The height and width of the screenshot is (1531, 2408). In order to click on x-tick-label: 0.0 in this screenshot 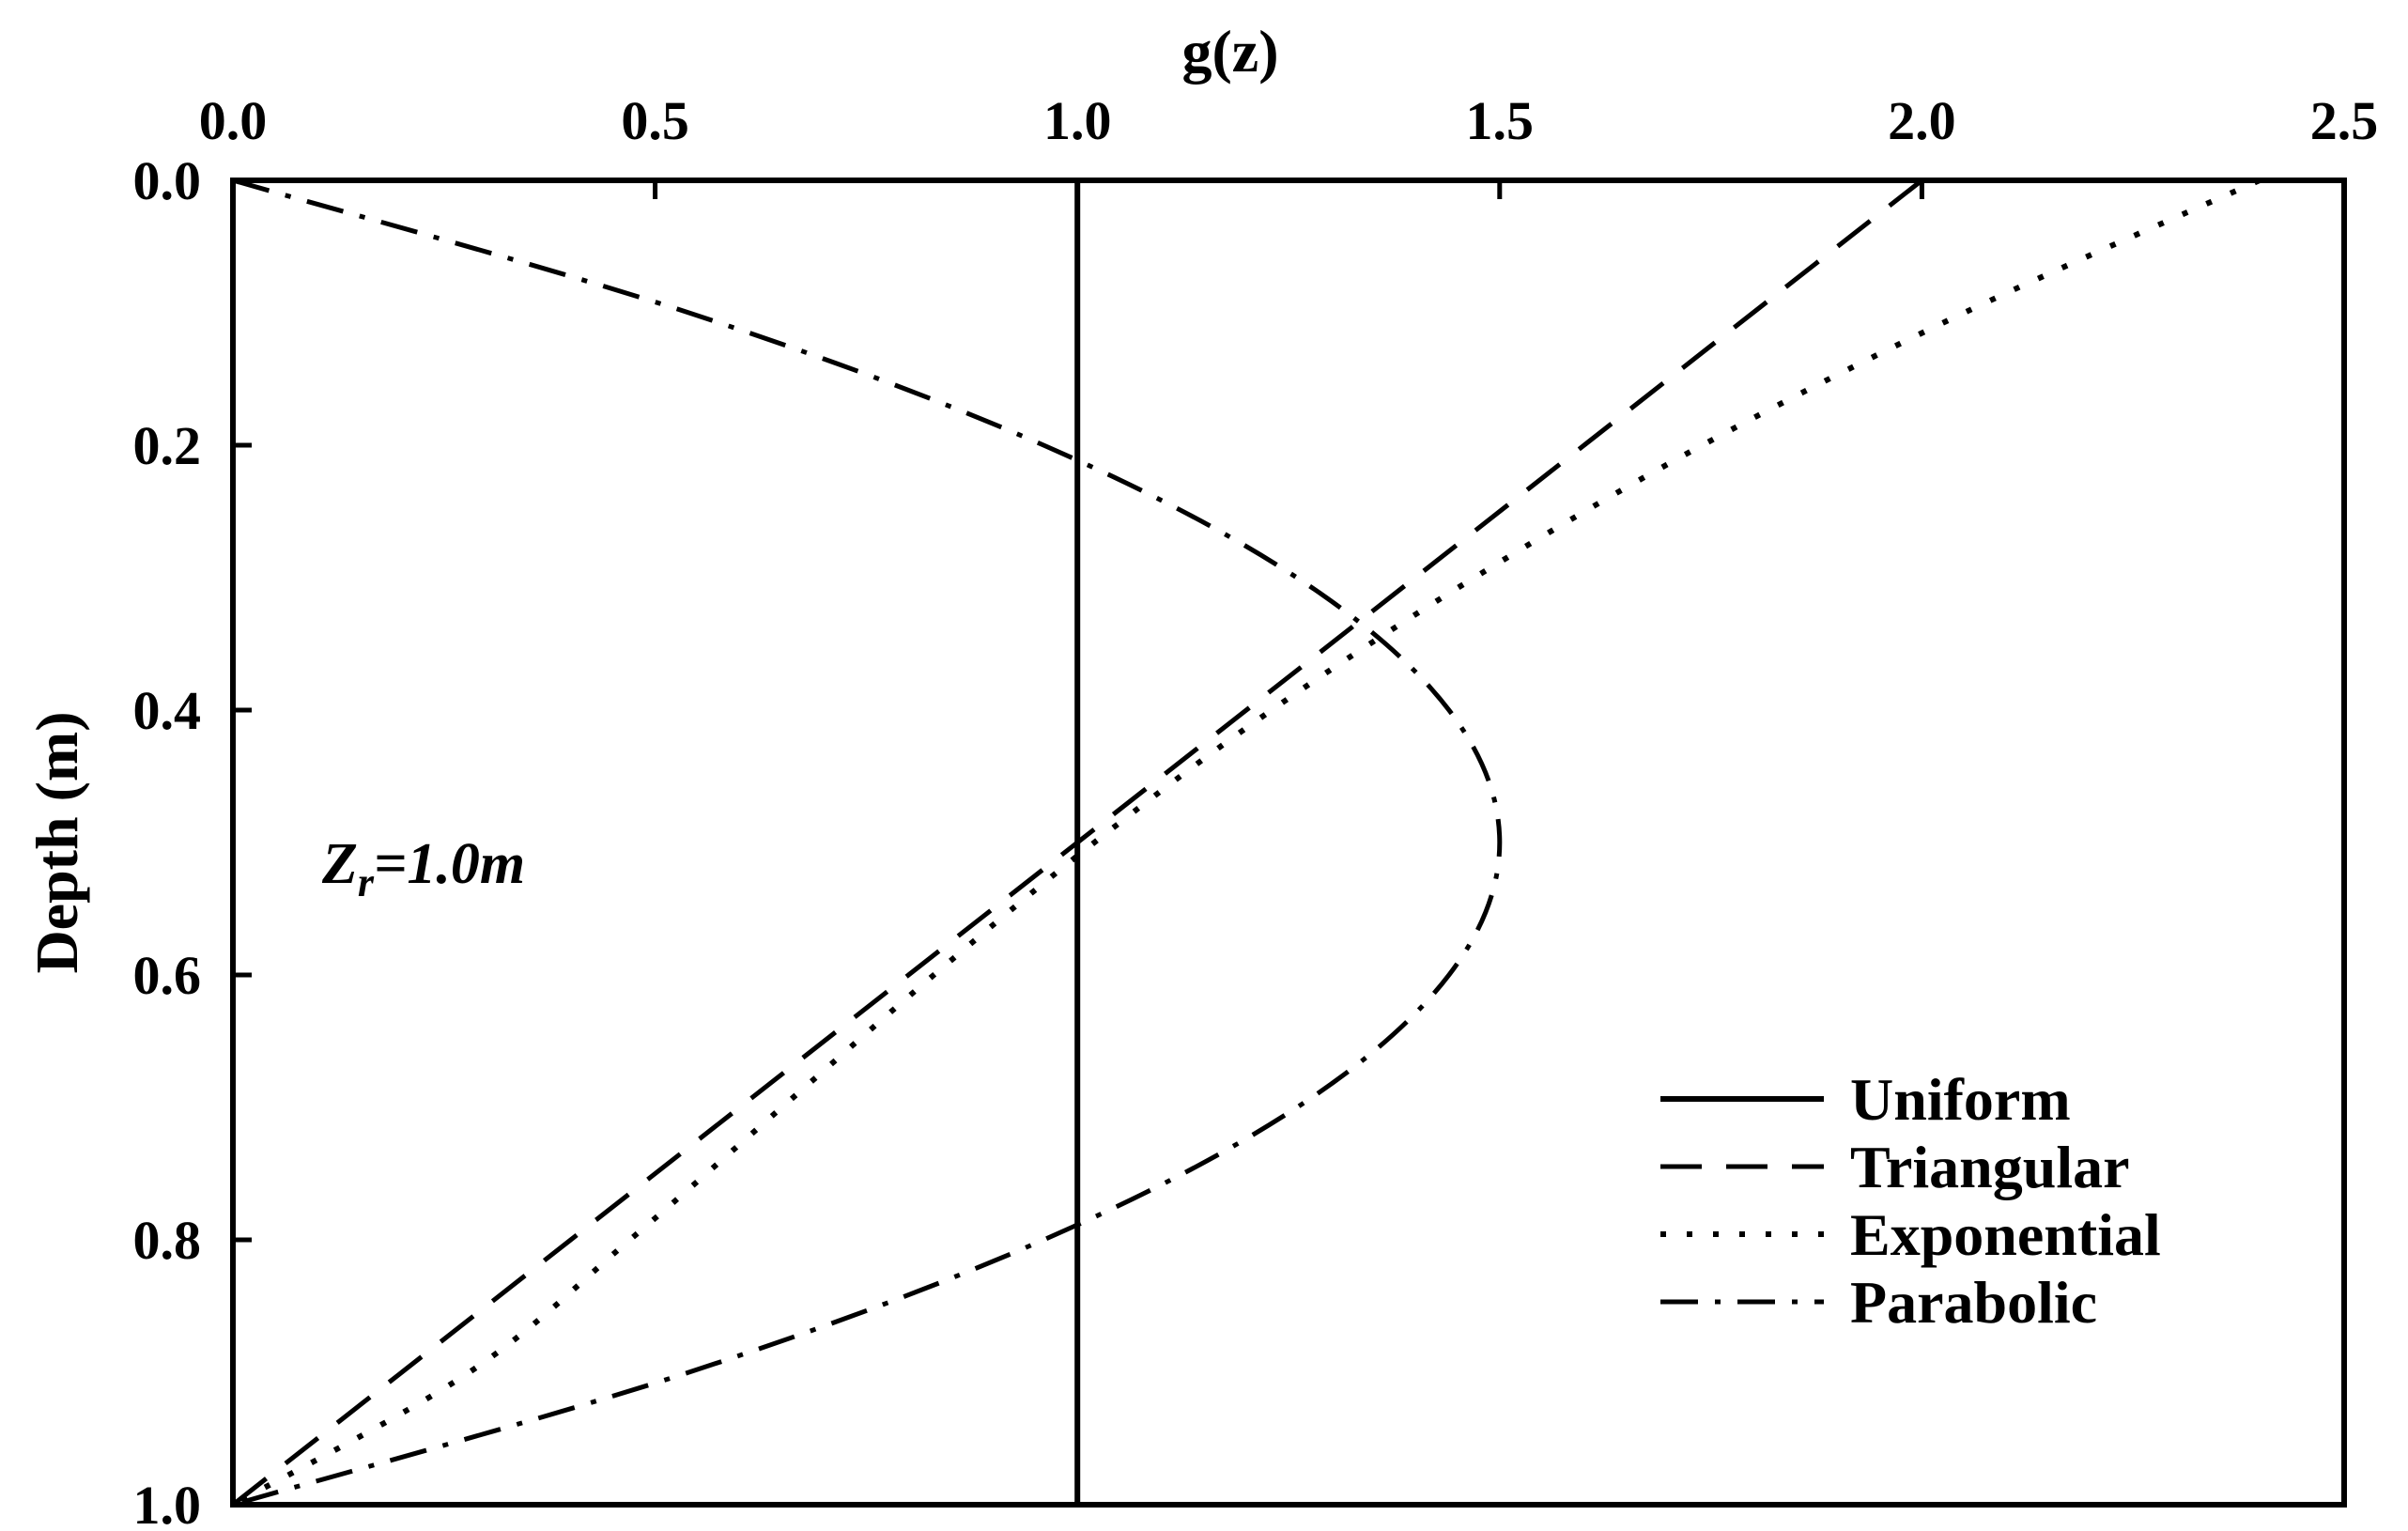, I will do `click(233, 120)`.